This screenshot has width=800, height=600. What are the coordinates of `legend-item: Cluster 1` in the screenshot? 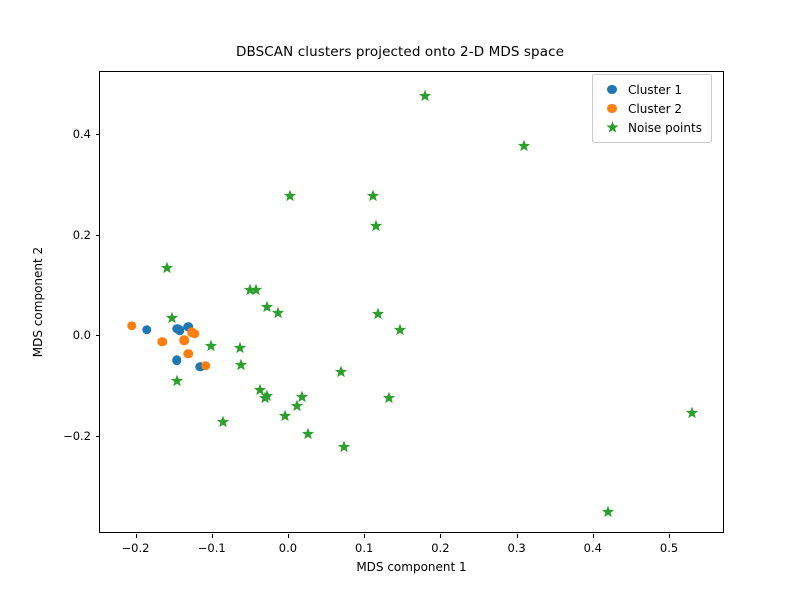 It's located at (650, 89).